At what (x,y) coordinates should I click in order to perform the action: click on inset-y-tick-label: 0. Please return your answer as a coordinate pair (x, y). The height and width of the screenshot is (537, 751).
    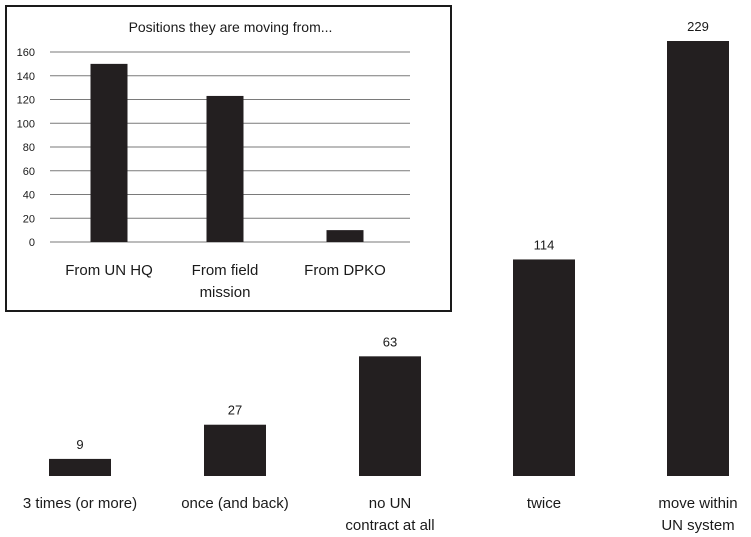
    Looking at the image, I should click on (32, 243).